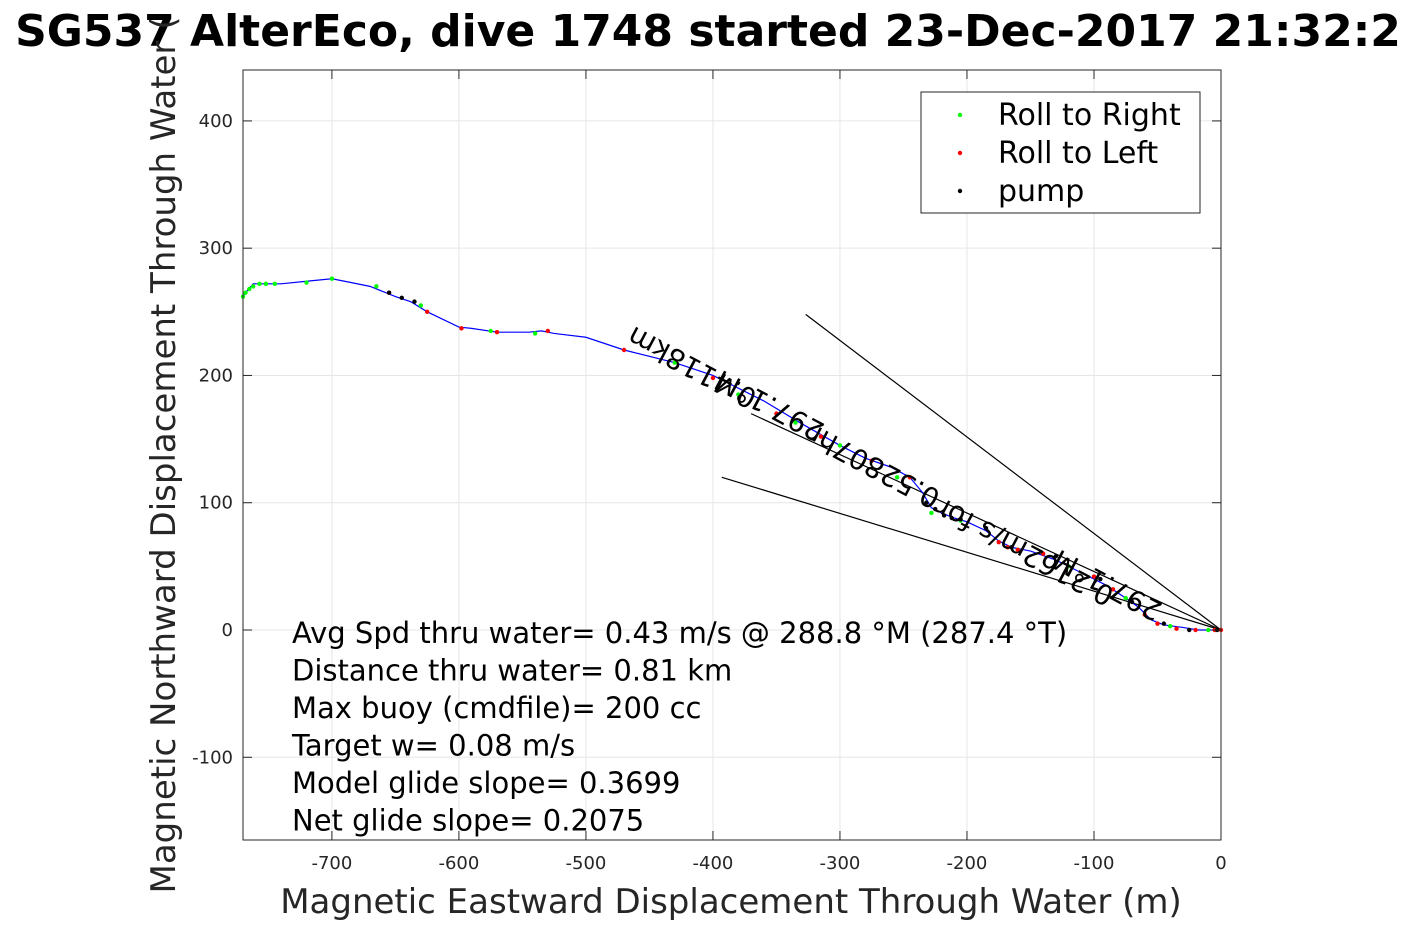 This screenshot has width=1417, height=945. What do you see at coordinates (331, 863) in the screenshot?
I see `x-tick-label: -700` at bounding box center [331, 863].